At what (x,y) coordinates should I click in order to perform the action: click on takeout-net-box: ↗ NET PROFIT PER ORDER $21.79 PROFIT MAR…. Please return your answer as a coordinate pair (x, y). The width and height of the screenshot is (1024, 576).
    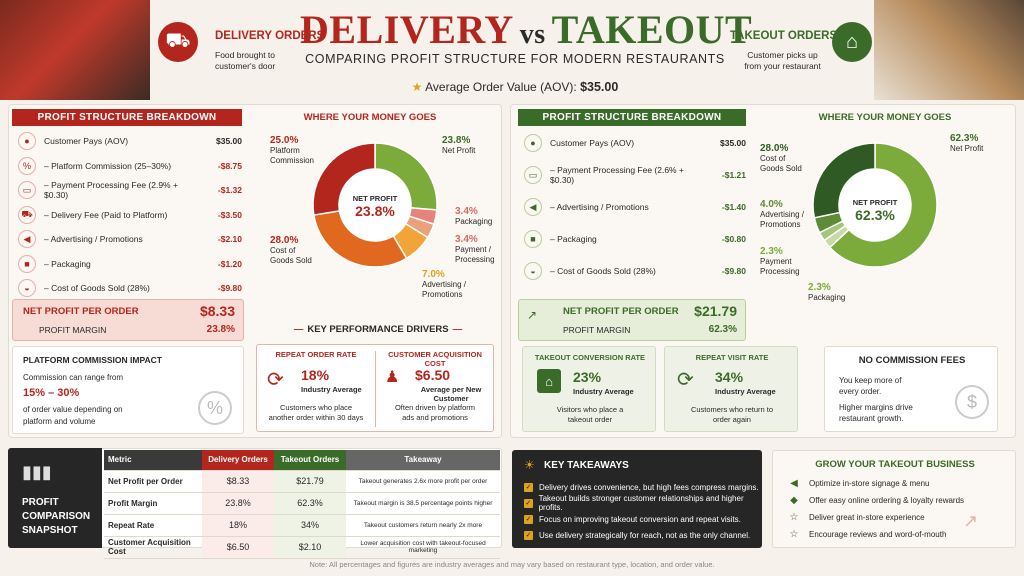
    Looking at the image, I should click on (632, 320).